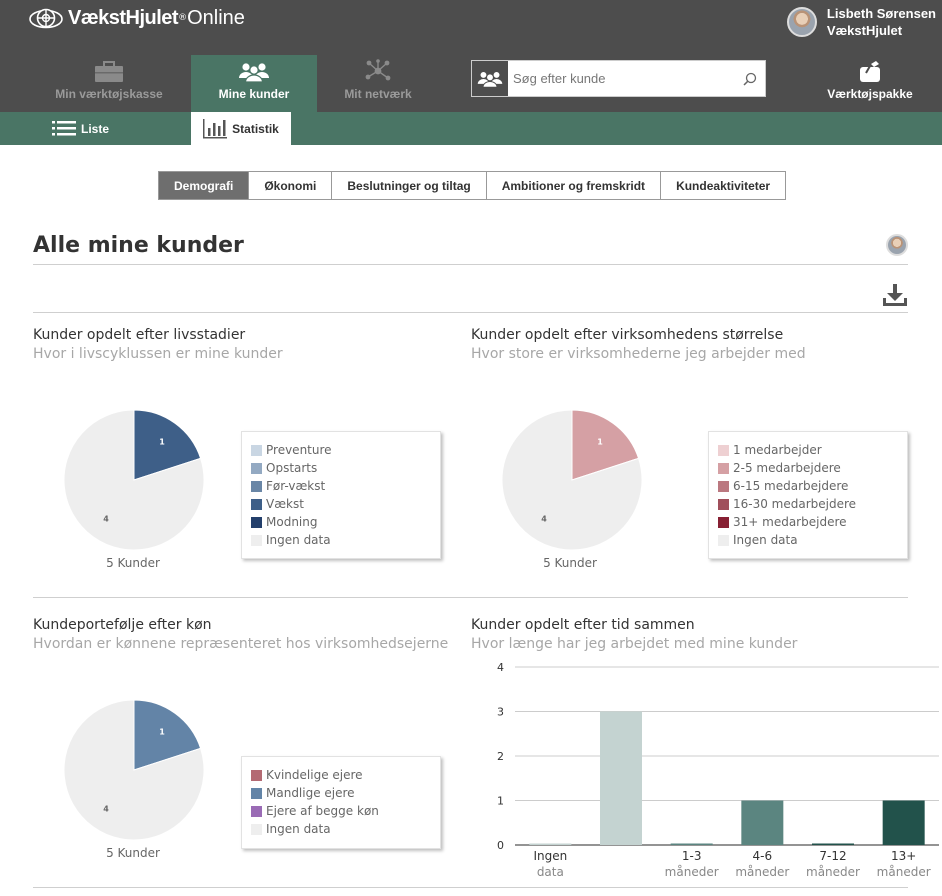 The width and height of the screenshot is (942, 896). I want to click on x-tick-label: 7-12, so click(832, 856).